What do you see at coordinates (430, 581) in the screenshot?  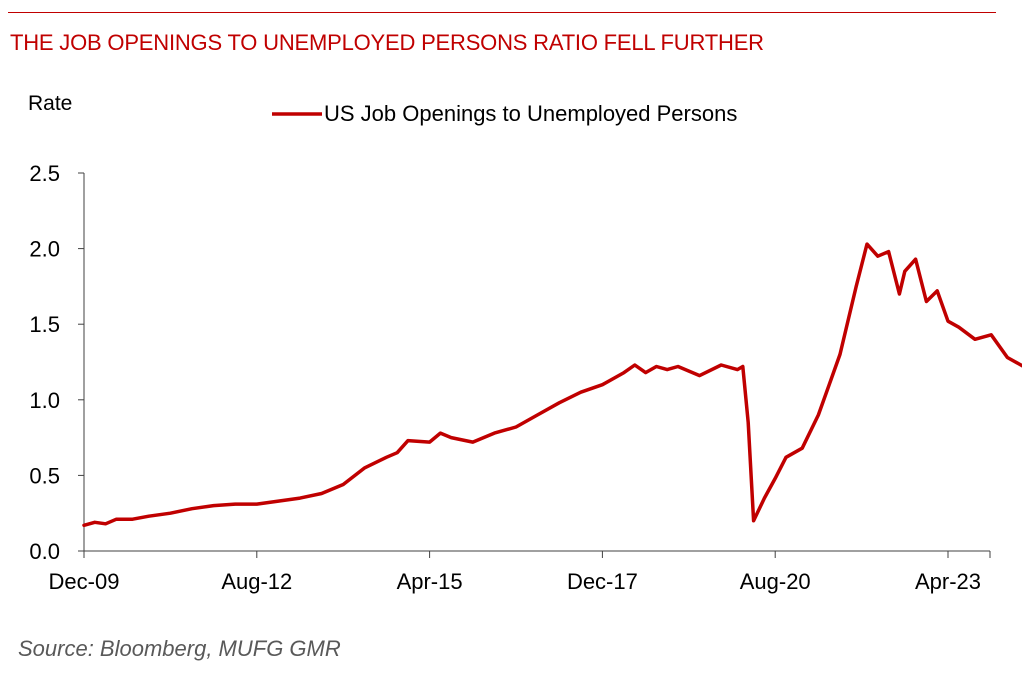 I see `x-tick-label: Apr-15` at bounding box center [430, 581].